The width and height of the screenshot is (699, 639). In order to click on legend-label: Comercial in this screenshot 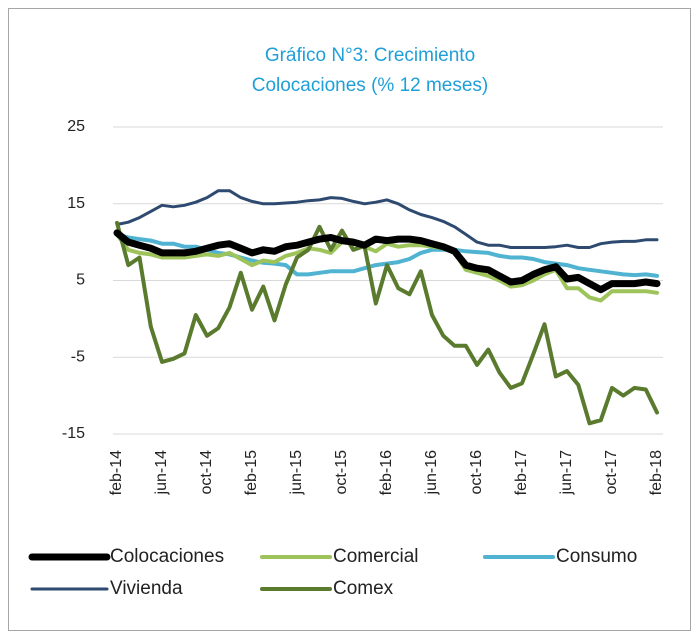, I will do `click(376, 556)`.